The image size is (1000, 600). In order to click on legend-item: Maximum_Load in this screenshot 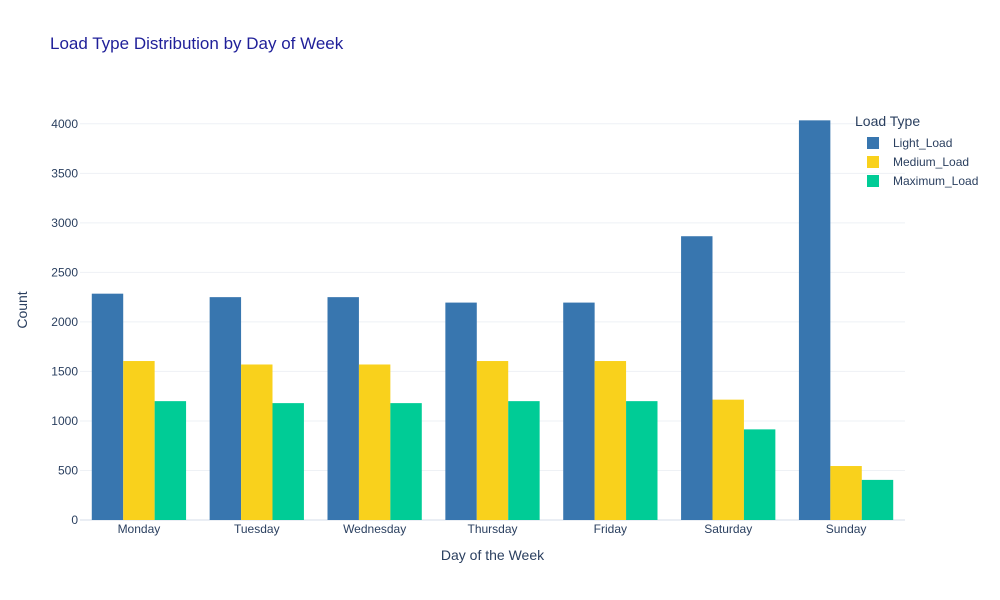, I will do `click(916, 180)`.